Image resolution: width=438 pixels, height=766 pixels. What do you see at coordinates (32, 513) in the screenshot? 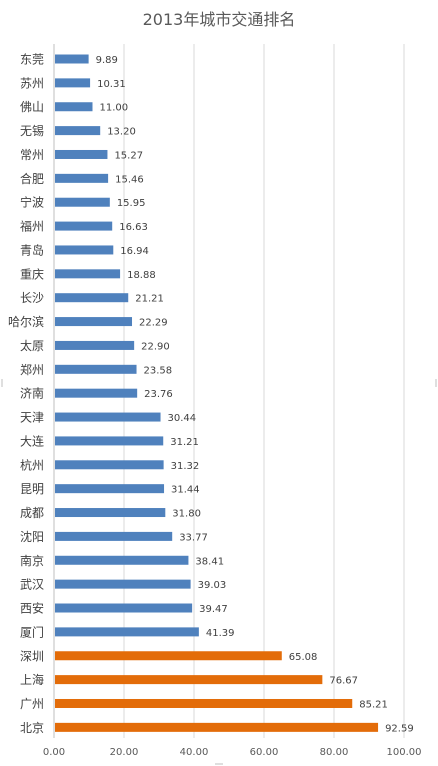
I see `category-label: 成都` at bounding box center [32, 513].